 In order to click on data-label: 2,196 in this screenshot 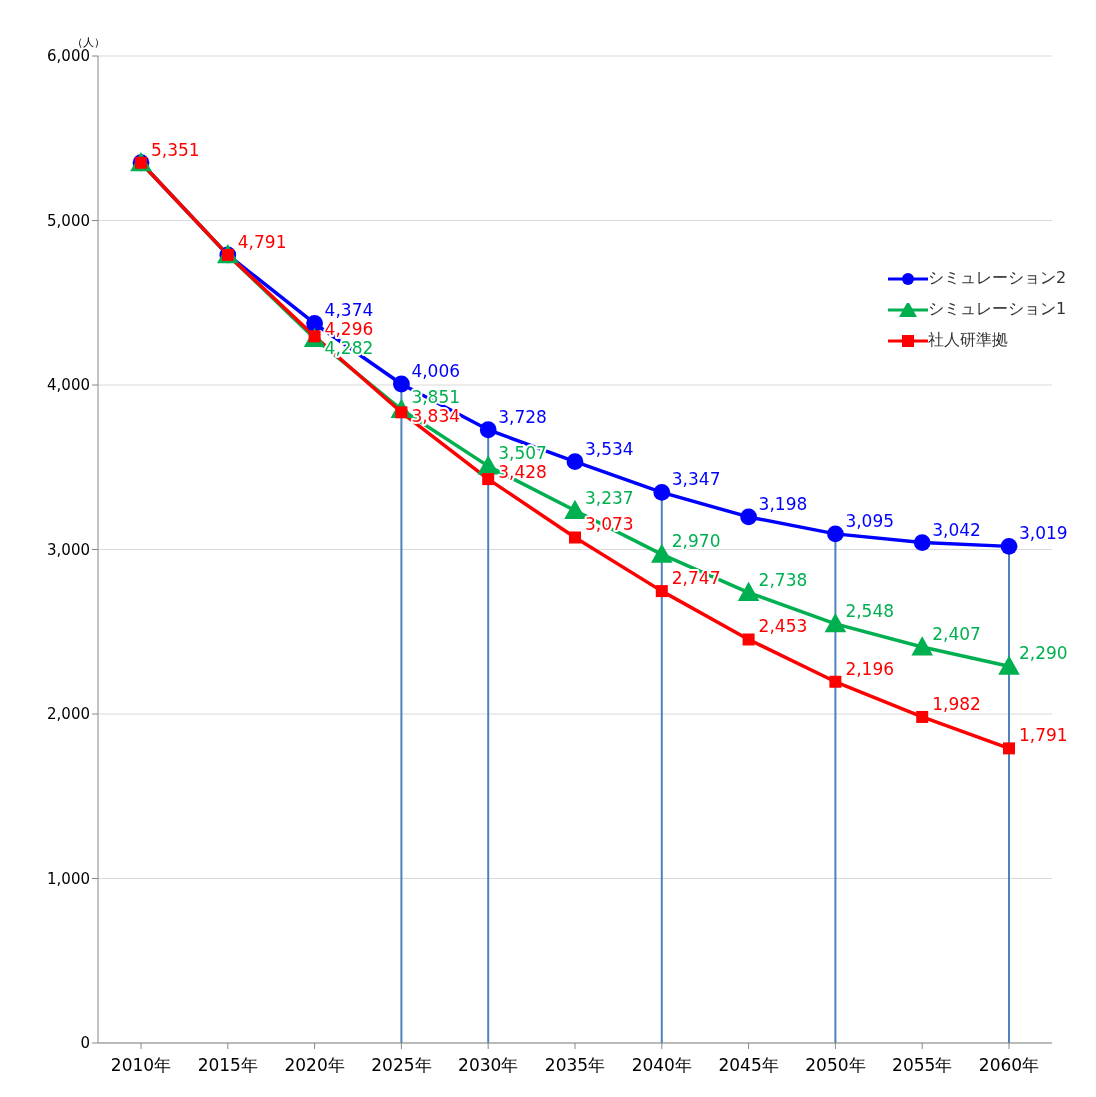, I will do `click(870, 668)`.